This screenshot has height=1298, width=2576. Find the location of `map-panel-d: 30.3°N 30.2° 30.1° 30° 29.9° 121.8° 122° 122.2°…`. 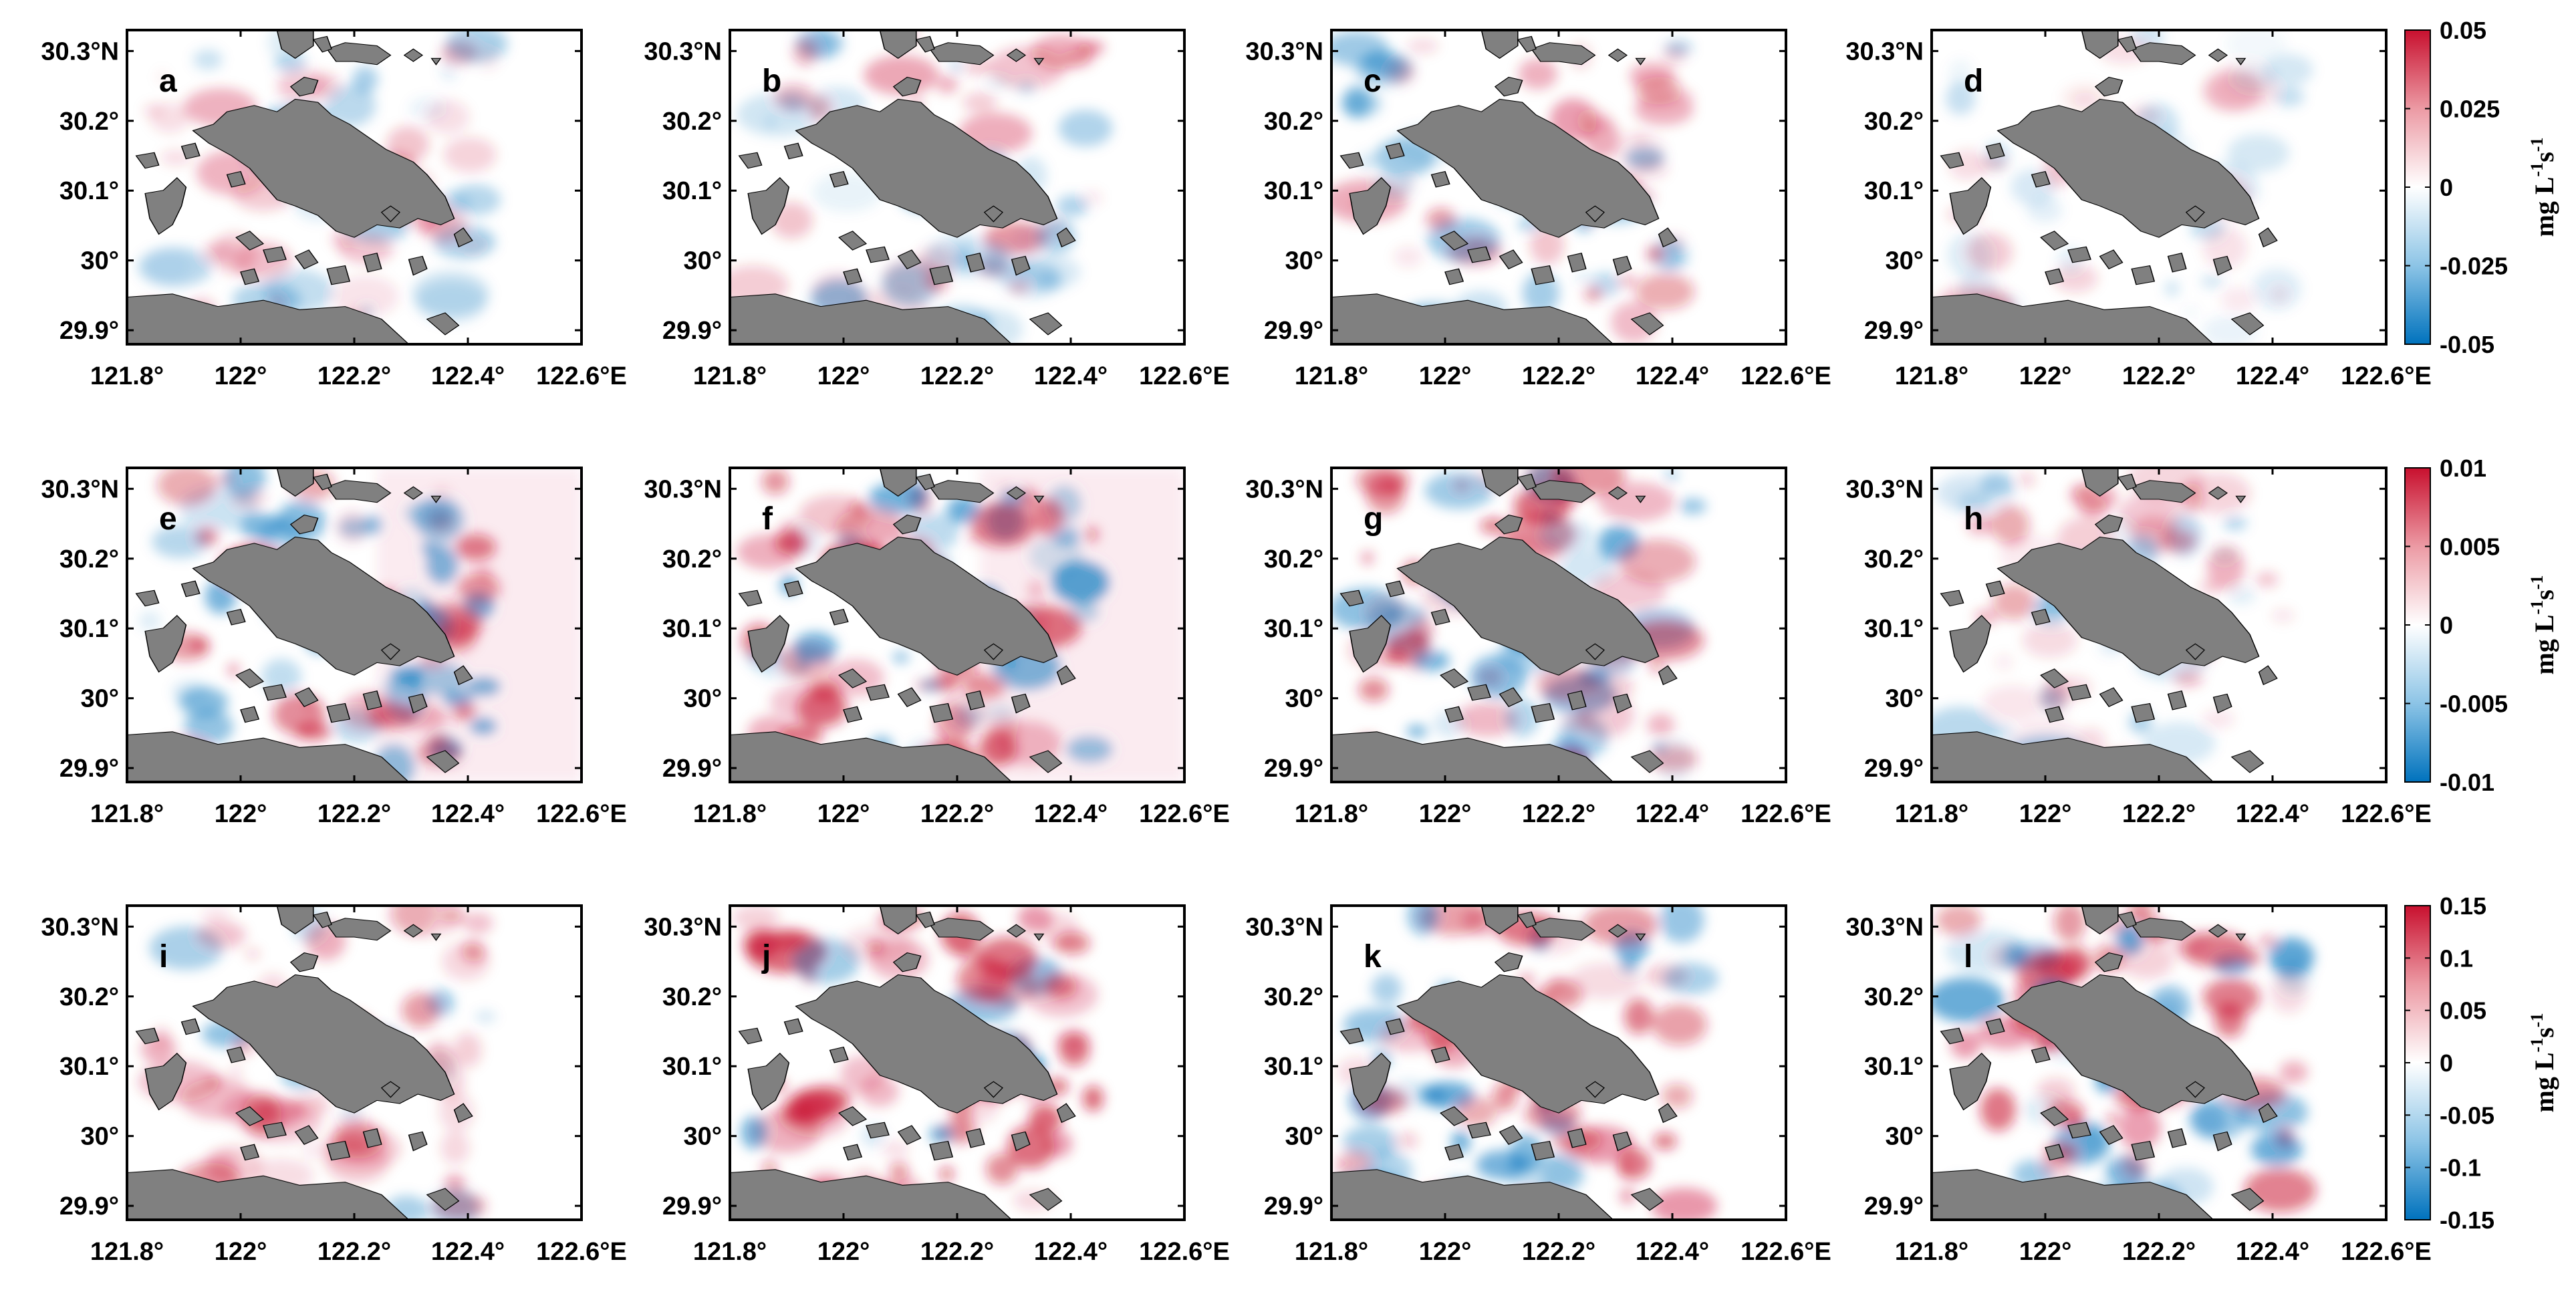

map-panel-d: 30.3°N 30.2° 30.1° 30° 29.9° 121.8° 122° 122.2°… is located at coordinates (2138, 209).